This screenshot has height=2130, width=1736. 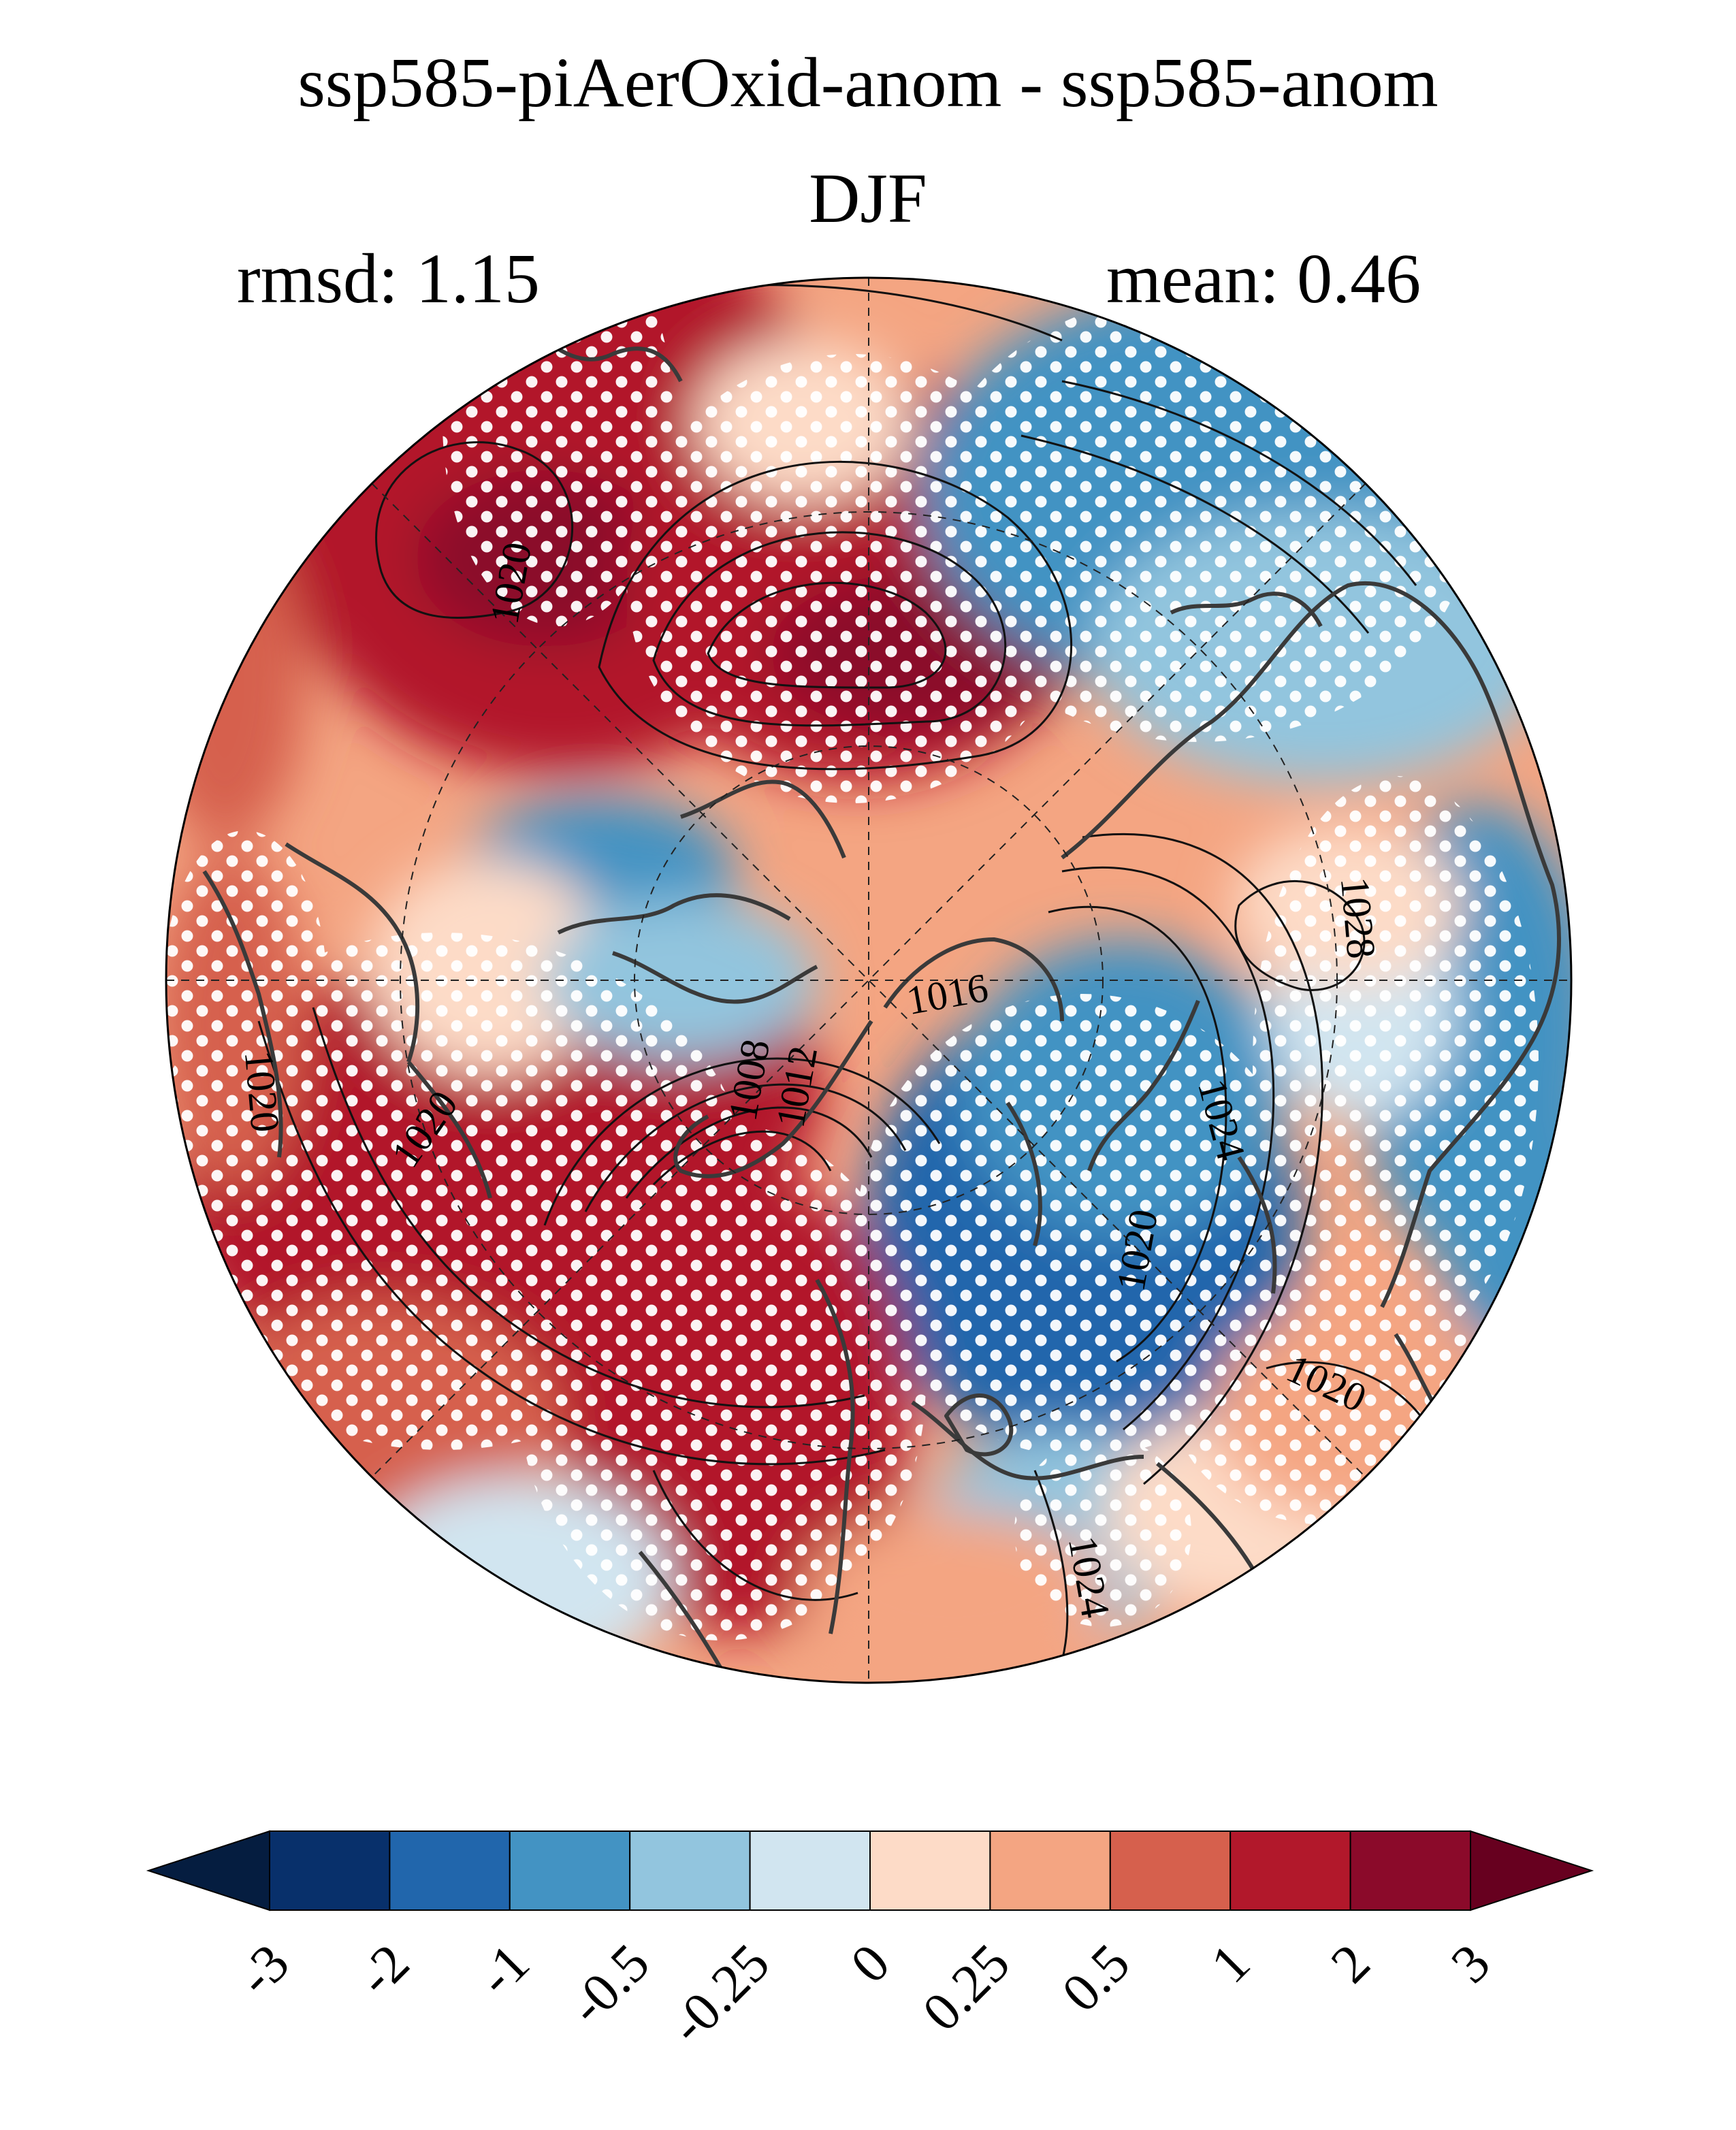 What do you see at coordinates (388, 279) in the screenshot?
I see `rmsd-stat: rmsd: 1.15` at bounding box center [388, 279].